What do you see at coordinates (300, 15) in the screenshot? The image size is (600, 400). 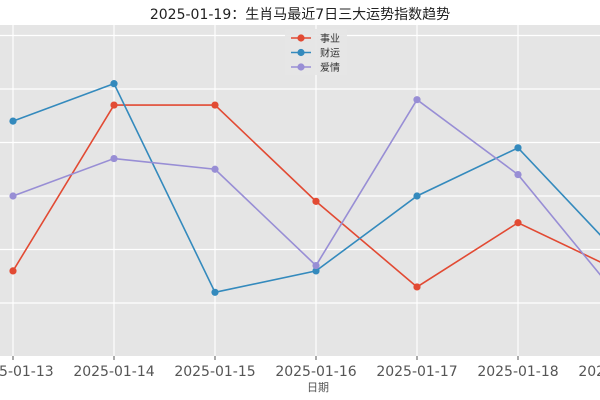 I see `chart-title: 2025-01-19：生肖马最近7日三大运势指数趋势` at bounding box center [300, 15].